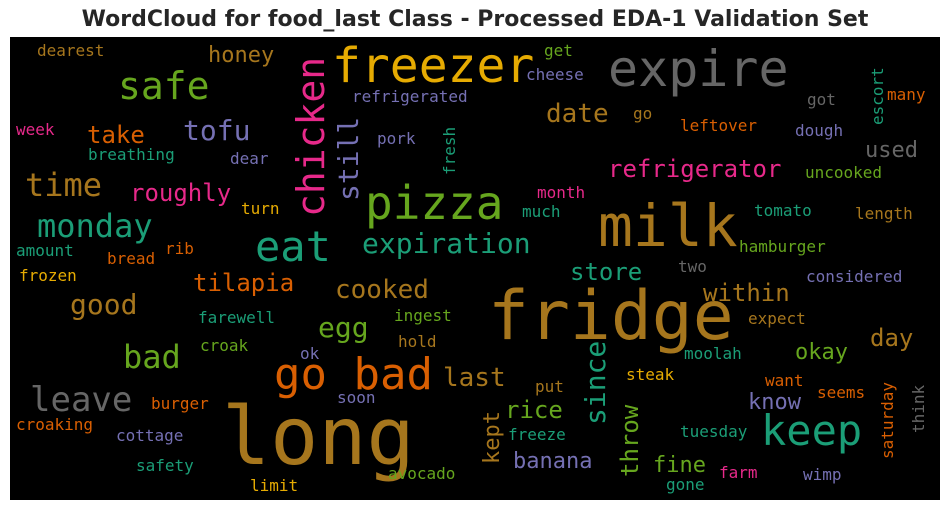 The width and height of the screenshot is (950, 511). I want to click on word-store: store, so click(606, 272).